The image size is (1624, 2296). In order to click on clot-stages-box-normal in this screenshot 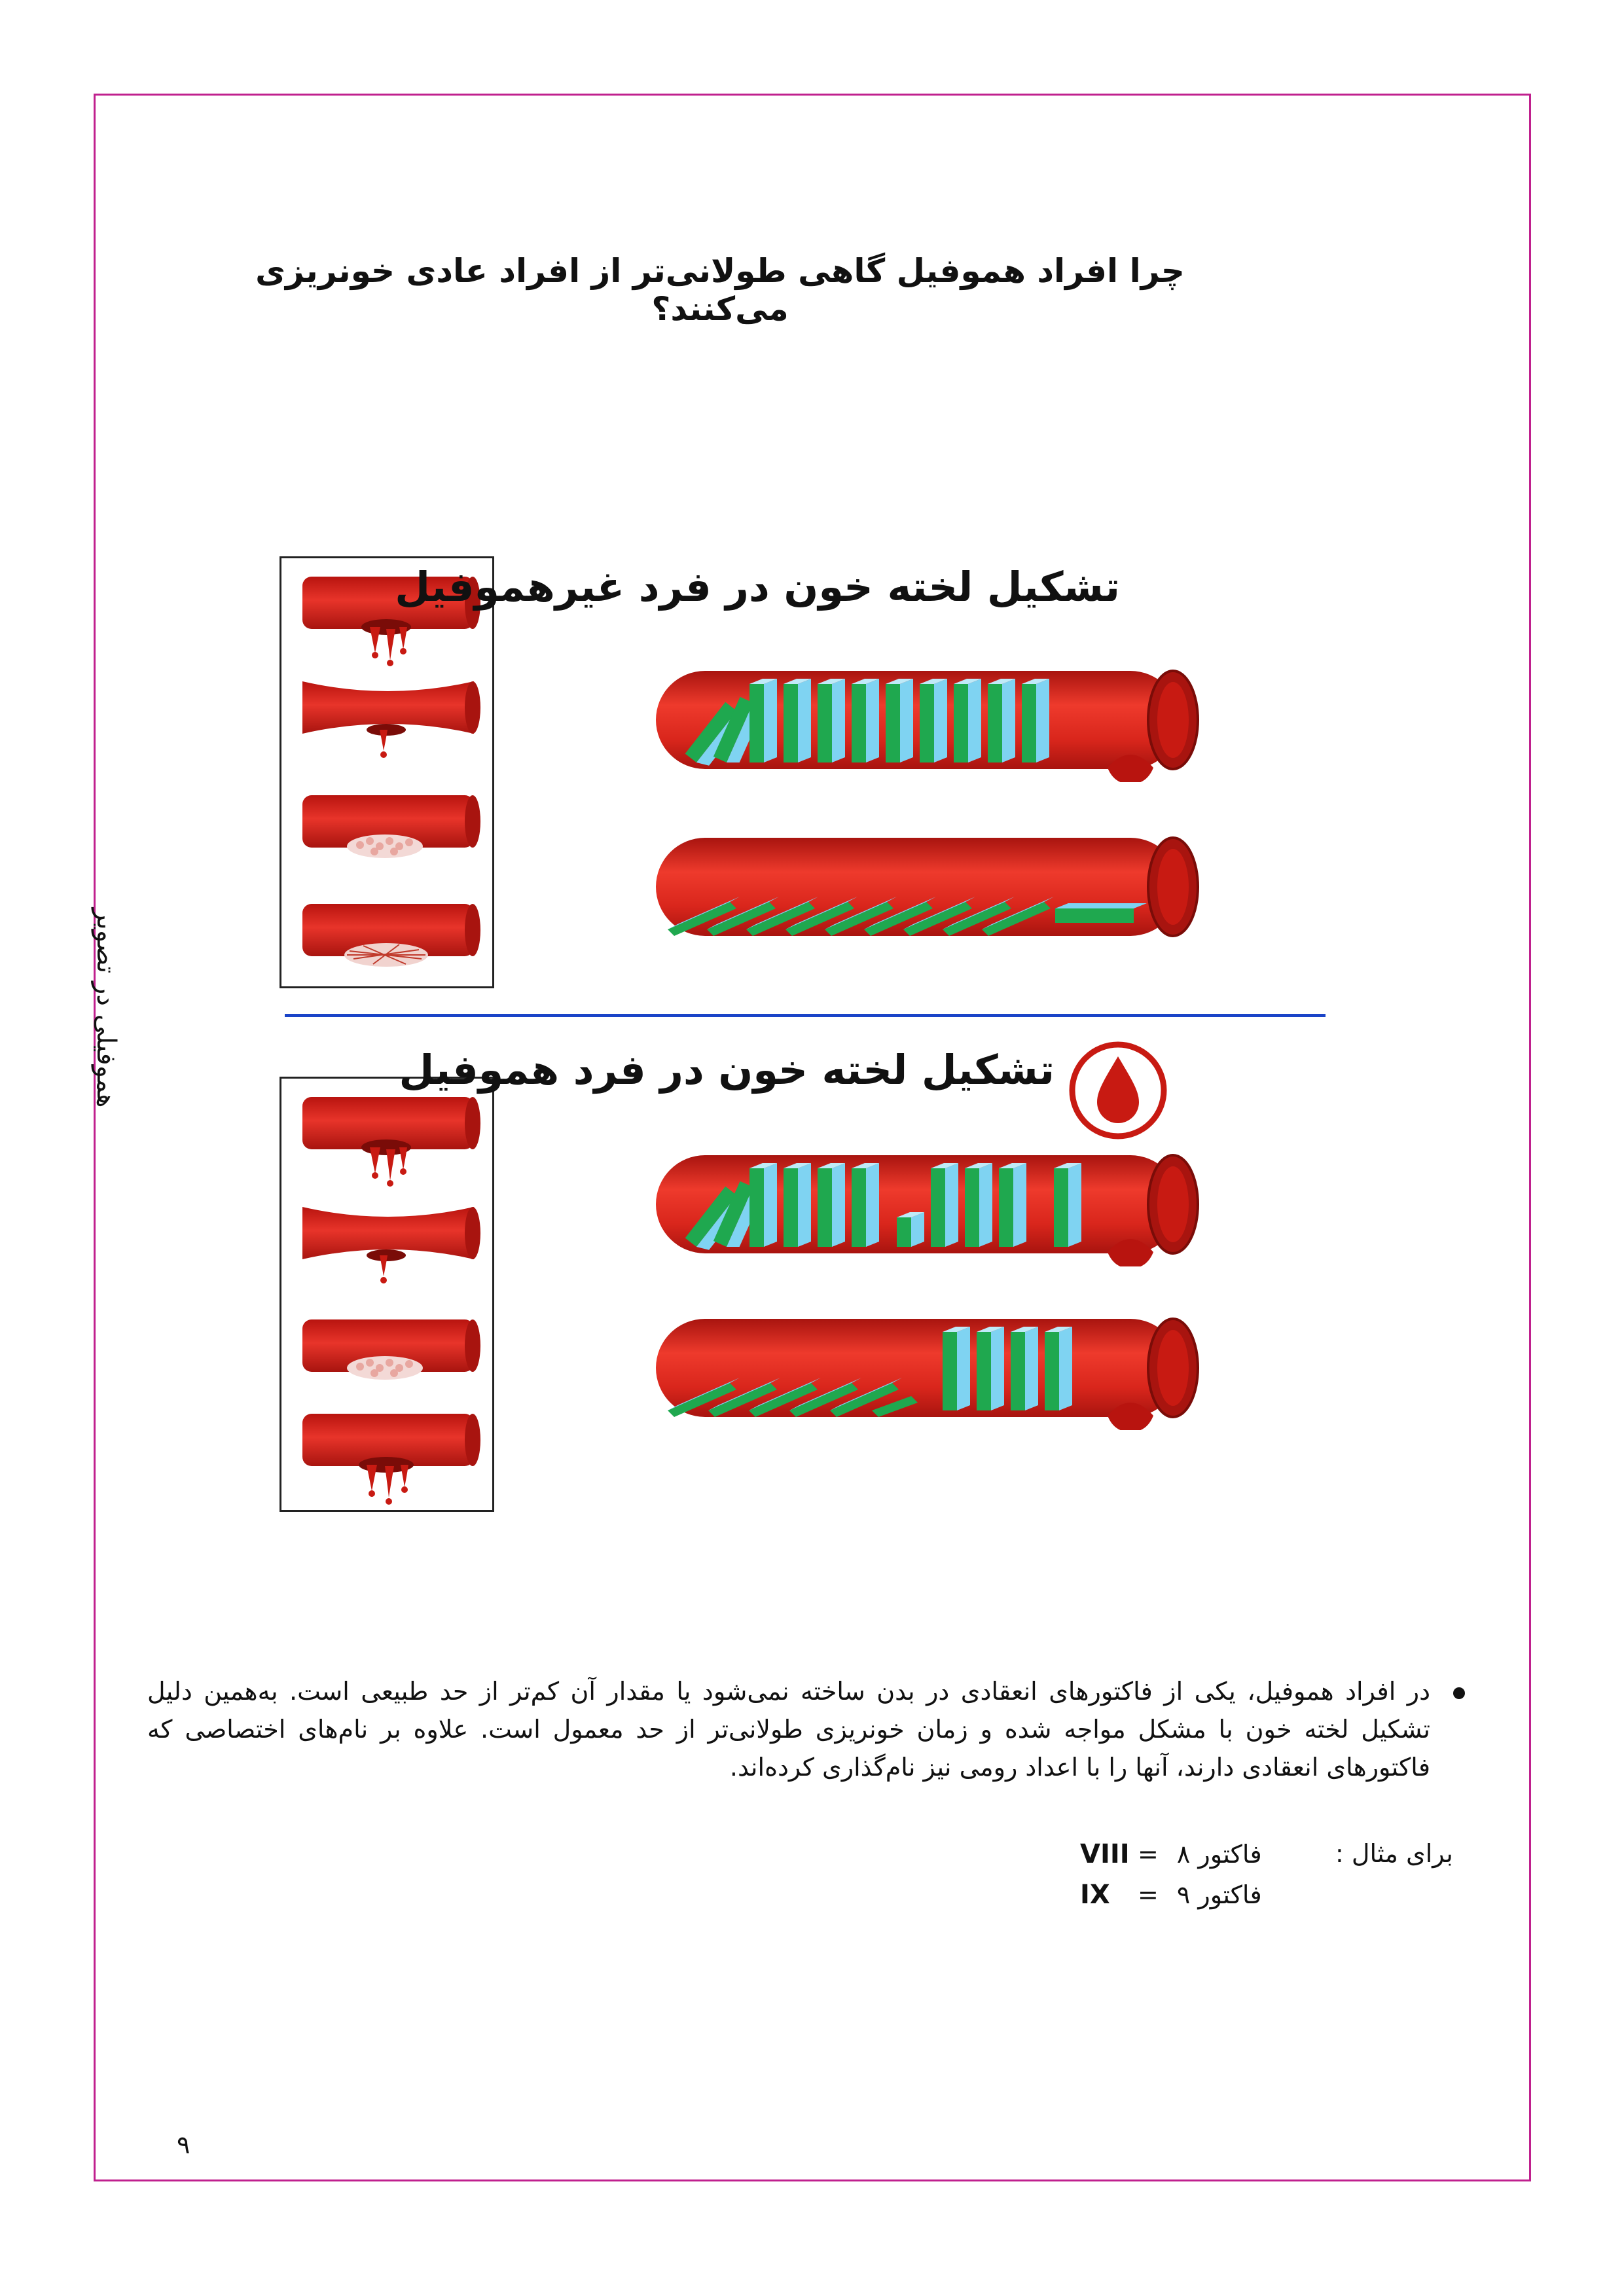, I will do `click(387, 772)`.